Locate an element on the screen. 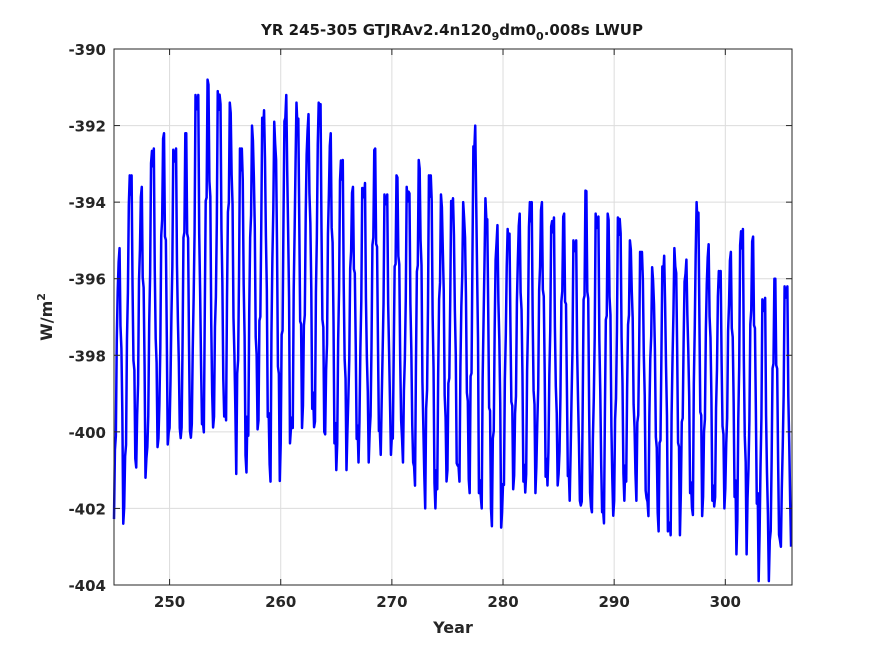 This screenshot has width=875, height=656. x-tick-label: 250 is located at coordinates (169, 602).